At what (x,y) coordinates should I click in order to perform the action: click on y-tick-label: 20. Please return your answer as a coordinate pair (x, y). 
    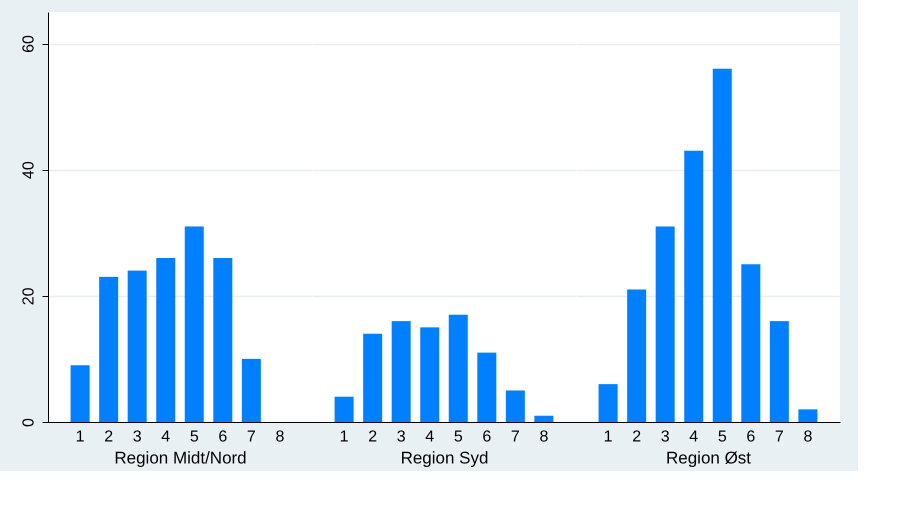
    Looking at the image, I should click on (29, 296).